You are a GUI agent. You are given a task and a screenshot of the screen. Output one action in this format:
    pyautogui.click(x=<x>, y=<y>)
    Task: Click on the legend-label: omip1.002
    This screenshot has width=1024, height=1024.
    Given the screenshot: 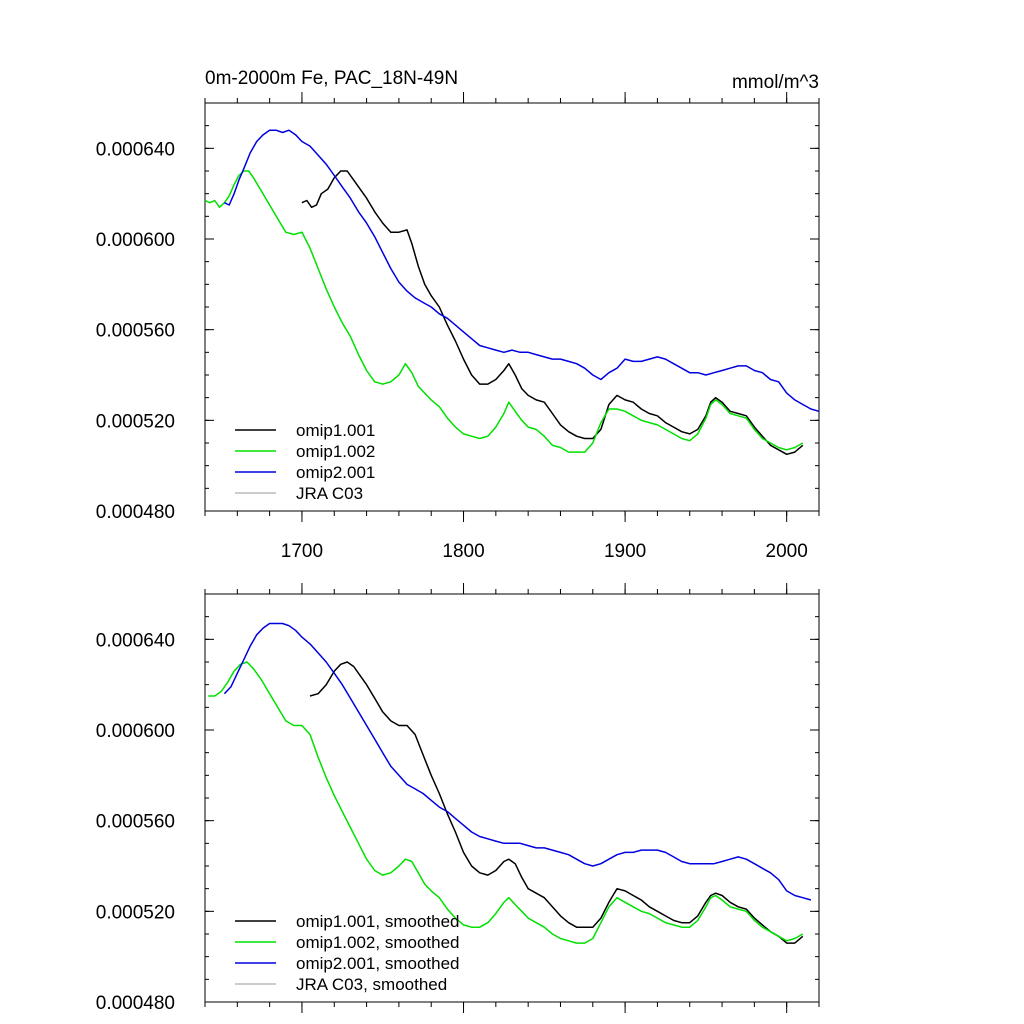 What is the action you would take?
    pyautogui.click(x=335, y=451)
    